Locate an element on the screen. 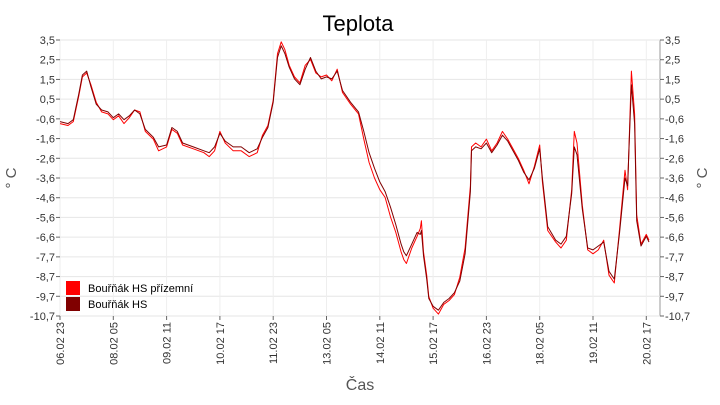  x-tick-label: 18.02 05 is located at coordinates (541, 343).